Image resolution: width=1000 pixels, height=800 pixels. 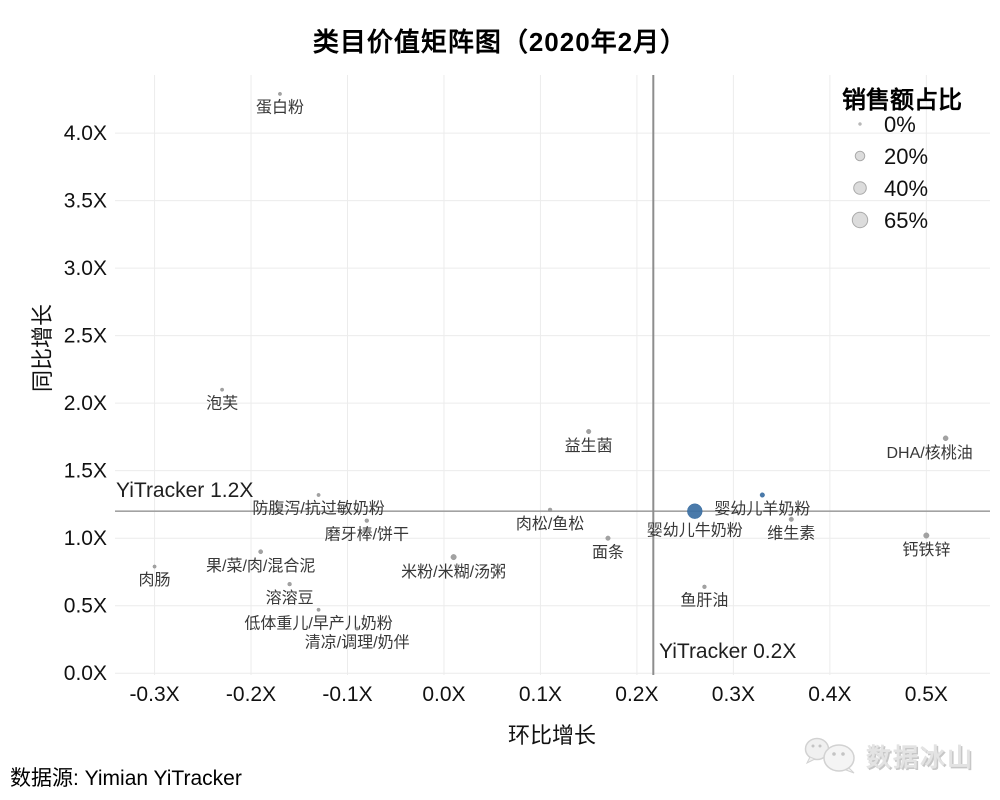 I want to click on x-axis-title: 环比增长, so click(x=551, y=735).